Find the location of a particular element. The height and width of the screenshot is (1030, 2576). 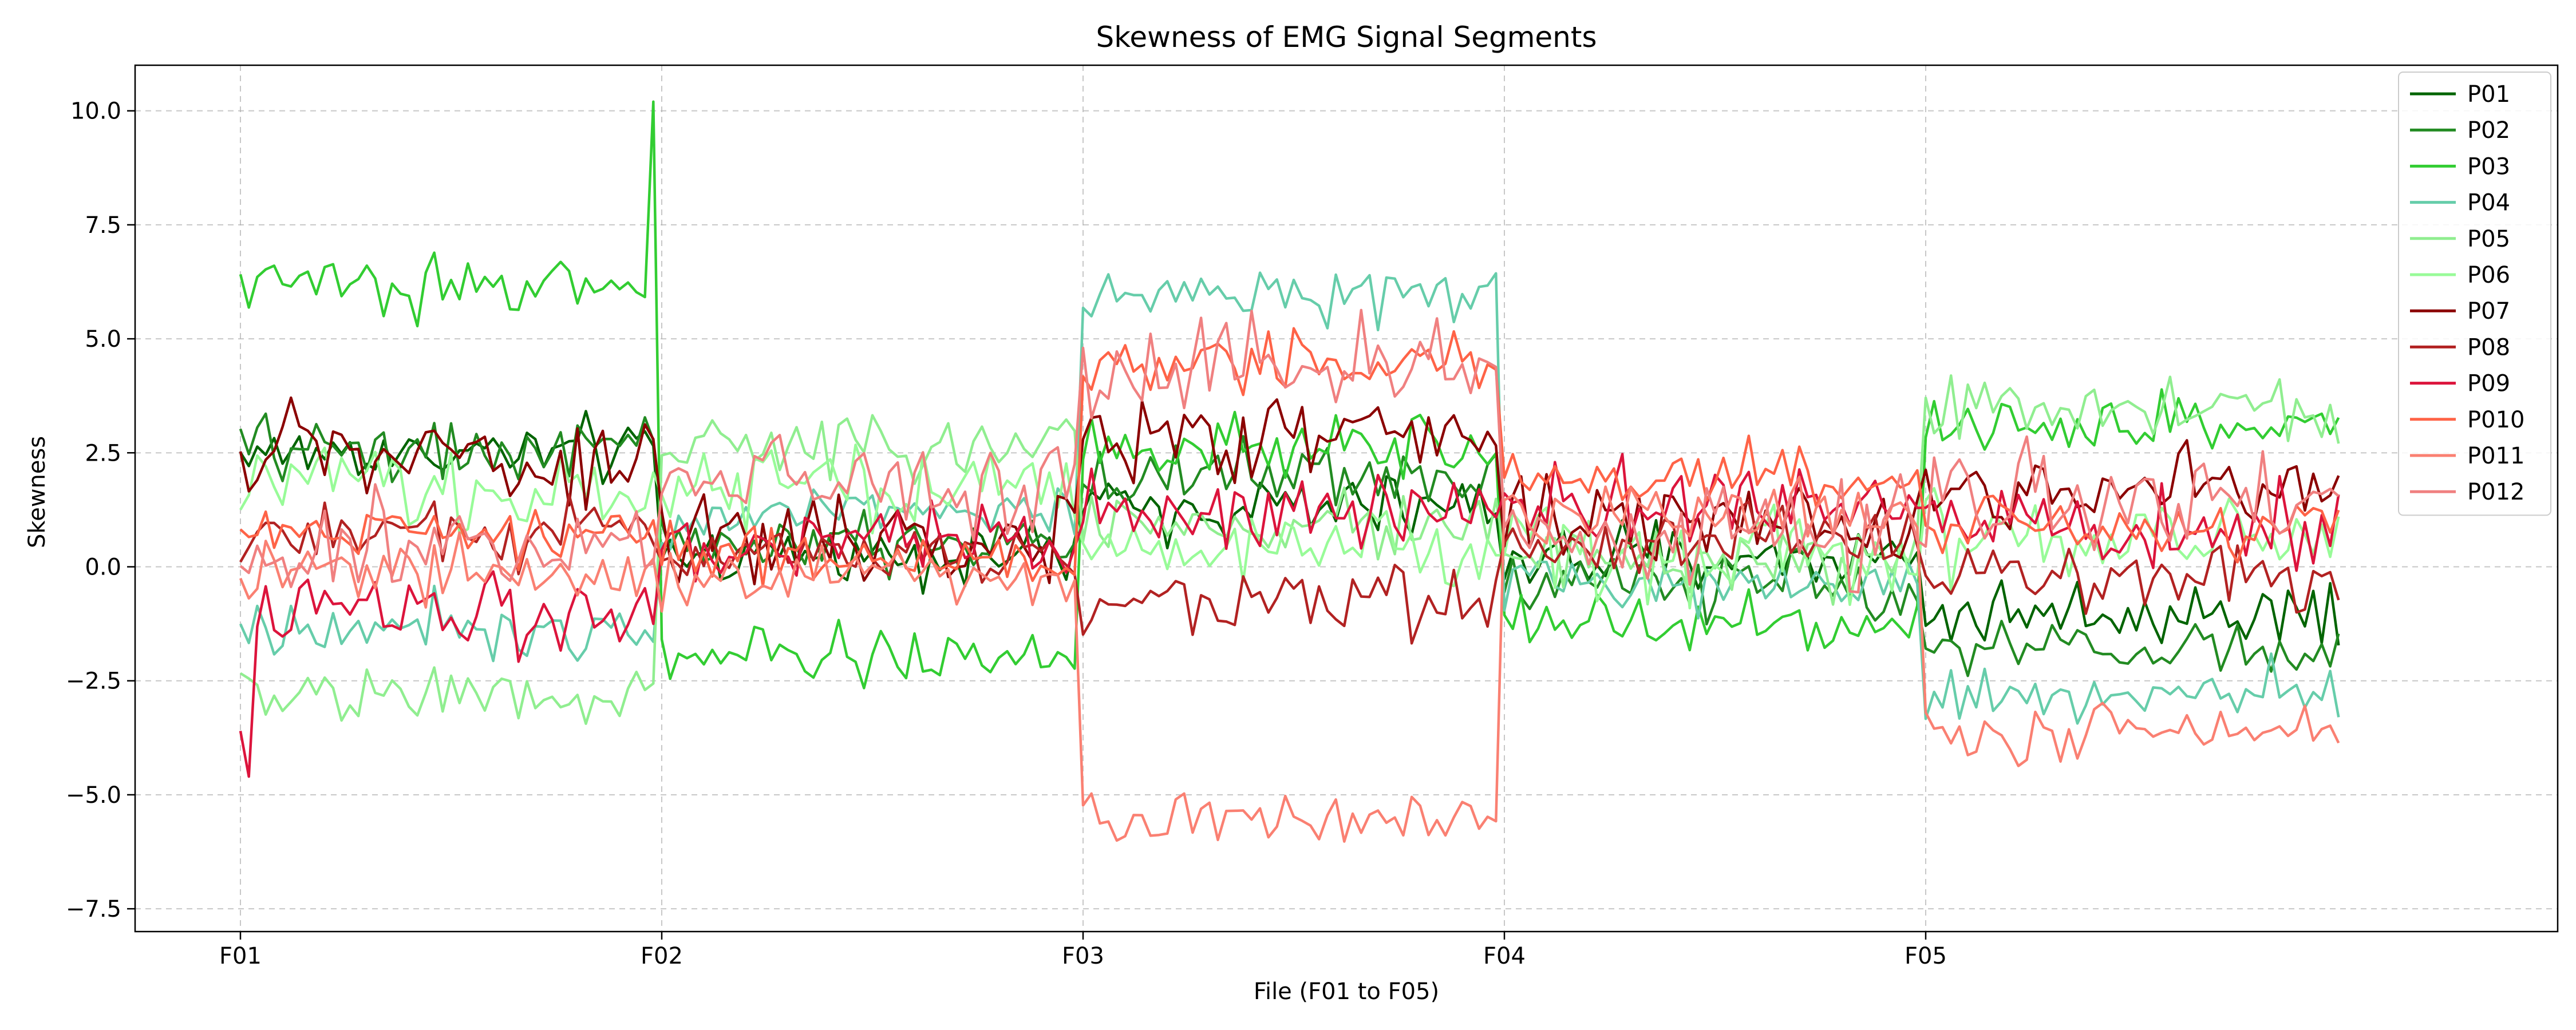

legend-label: P06 is located at coordinates (2488, 275).